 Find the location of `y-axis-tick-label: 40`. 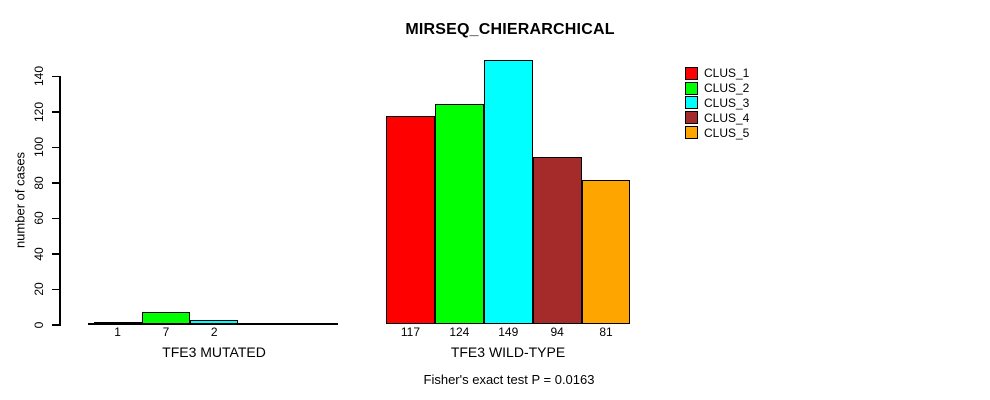

y-axis-tick-label: 40 is located at coordinates (39, 253).